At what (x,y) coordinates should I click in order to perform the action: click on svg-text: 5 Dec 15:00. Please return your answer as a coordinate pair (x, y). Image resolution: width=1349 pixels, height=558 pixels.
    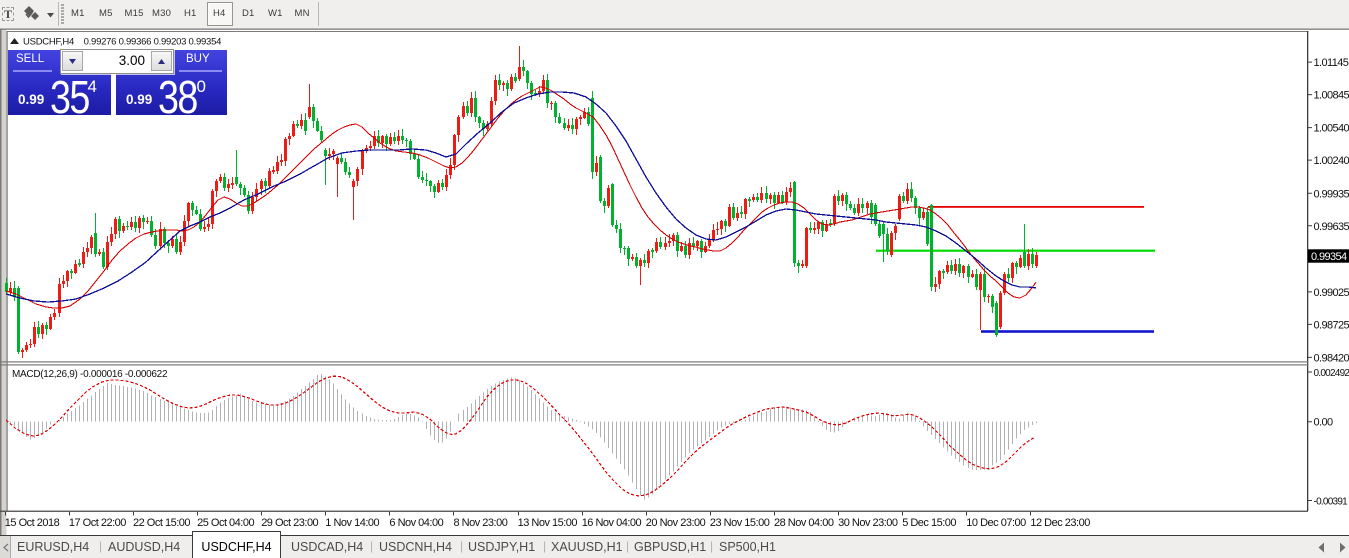
    Looking at the image, I should click on (929, 523).